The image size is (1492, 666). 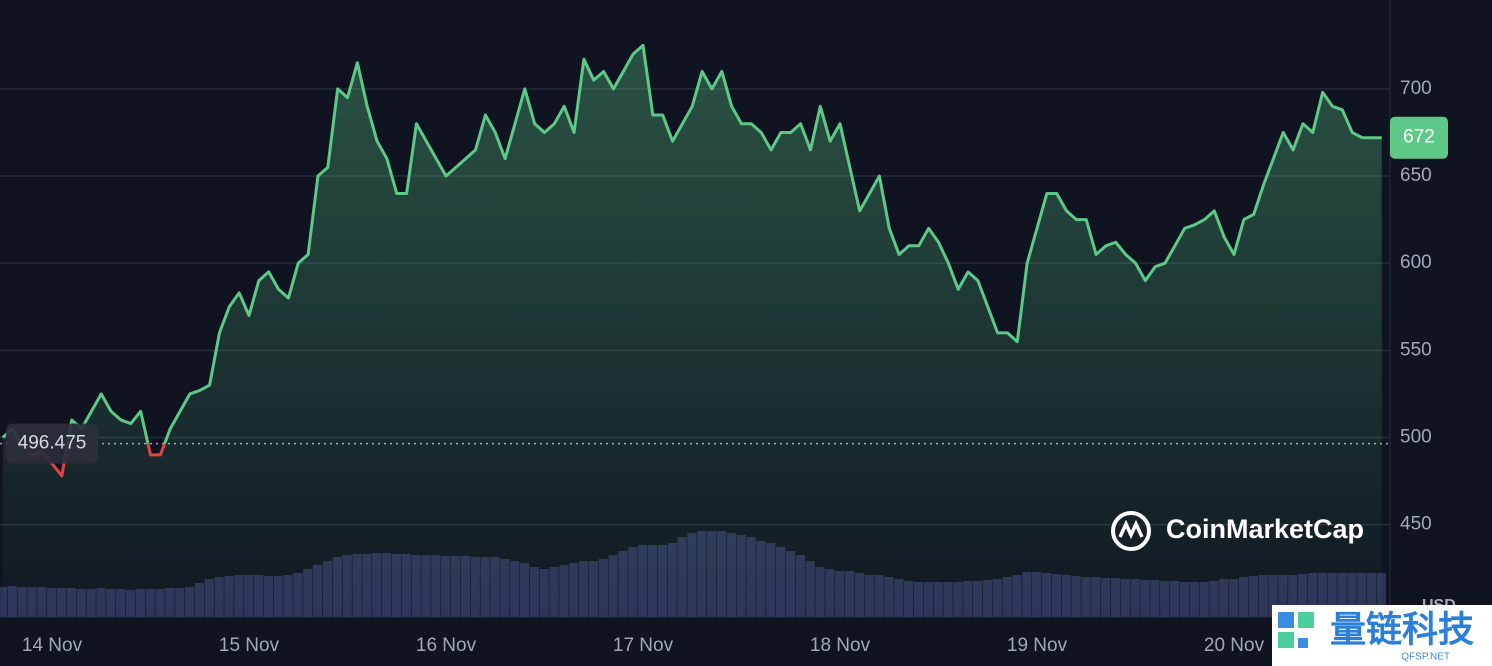 I want to click on y-tick-label: 600, so click(x=1416, y=262).